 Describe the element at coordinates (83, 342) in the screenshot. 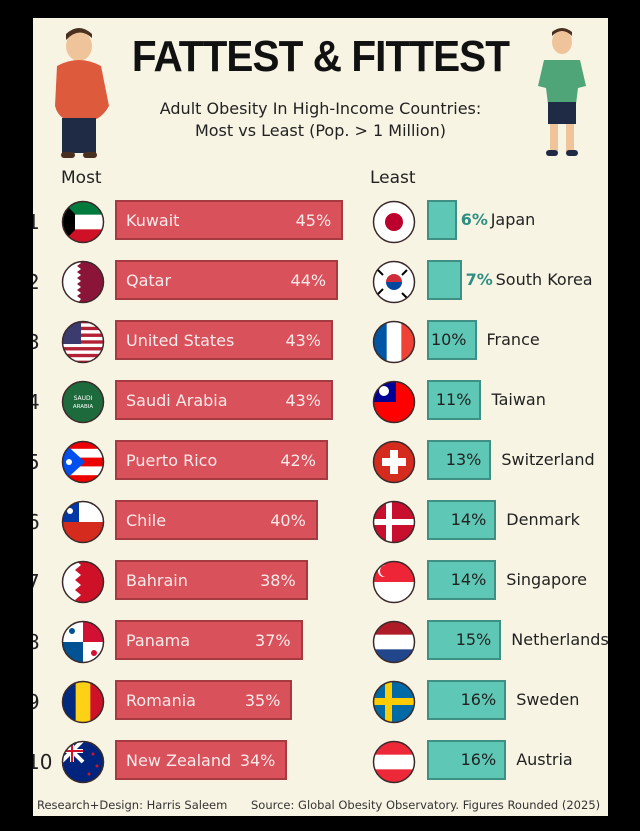

I see `united-states-flag-icon` at that location.